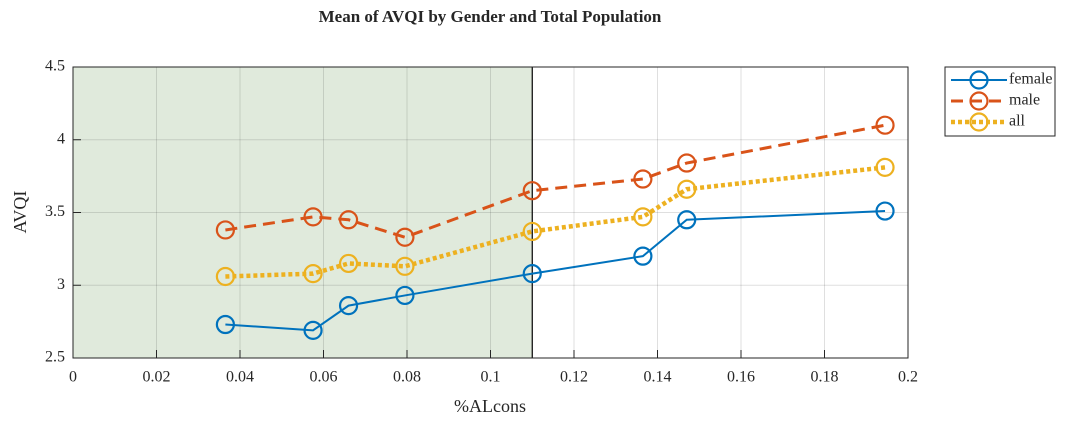 The image size is (1081, 424). I want to click on x-tick-label: 0.16, so click(741, 377).